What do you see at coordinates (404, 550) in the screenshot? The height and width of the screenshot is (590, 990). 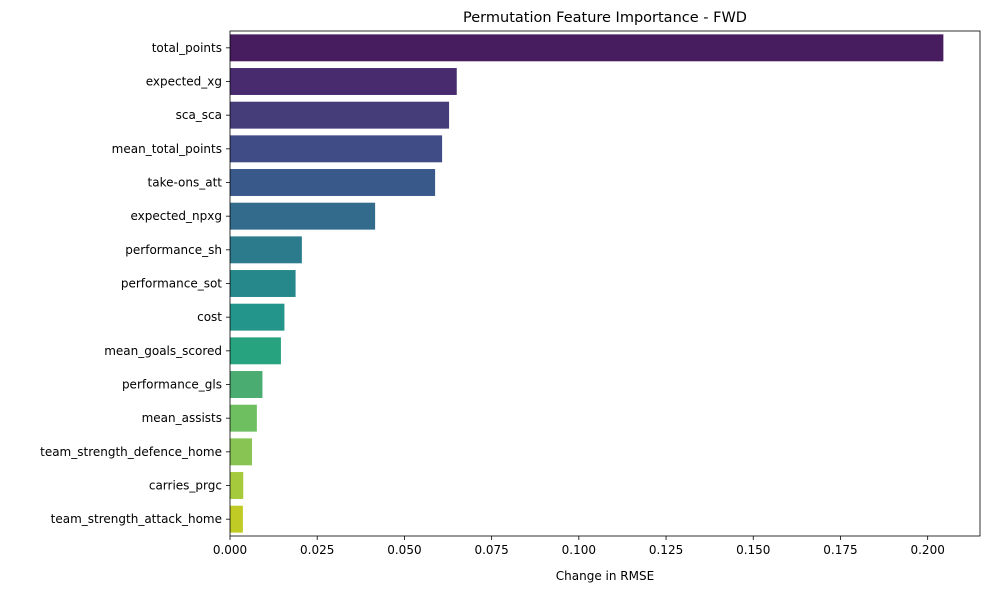 I see `x-tick-label: 0.050` at bounding box center [404, 550].